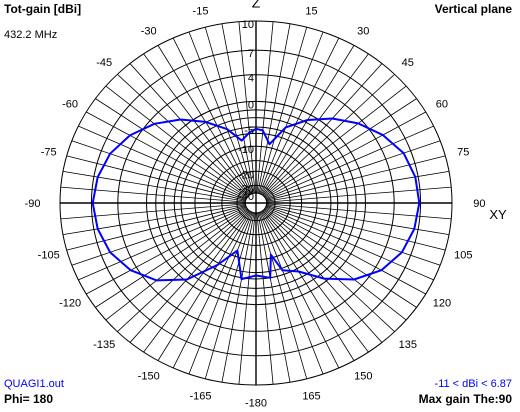  I want to click on gain-range-label: -11 < dBi < 6.87, so click(473, 384).